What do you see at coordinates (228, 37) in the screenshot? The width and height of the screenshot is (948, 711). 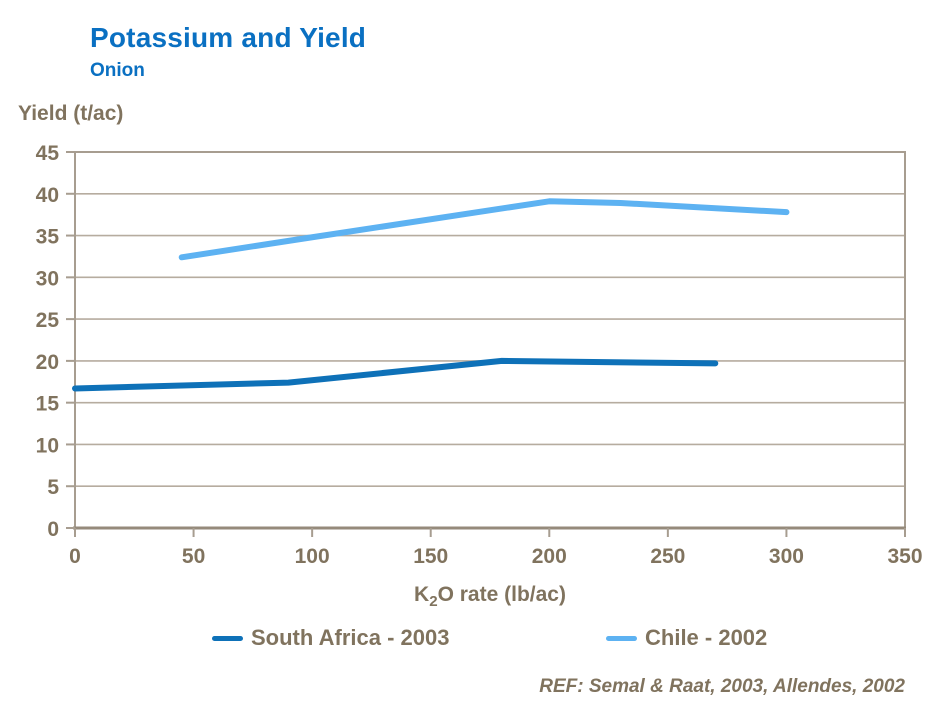 I see `chart-title: Potassium and Yield` at bounding box center [228, 37].